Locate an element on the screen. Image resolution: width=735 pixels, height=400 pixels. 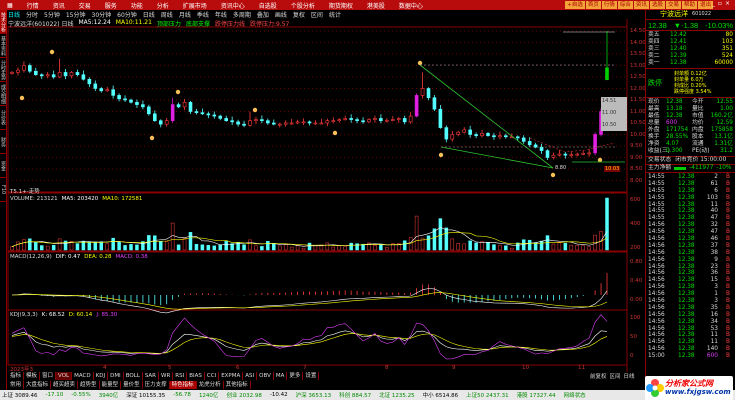
indicator-group-tab: 能量型 is located at coordinates (111, 385).